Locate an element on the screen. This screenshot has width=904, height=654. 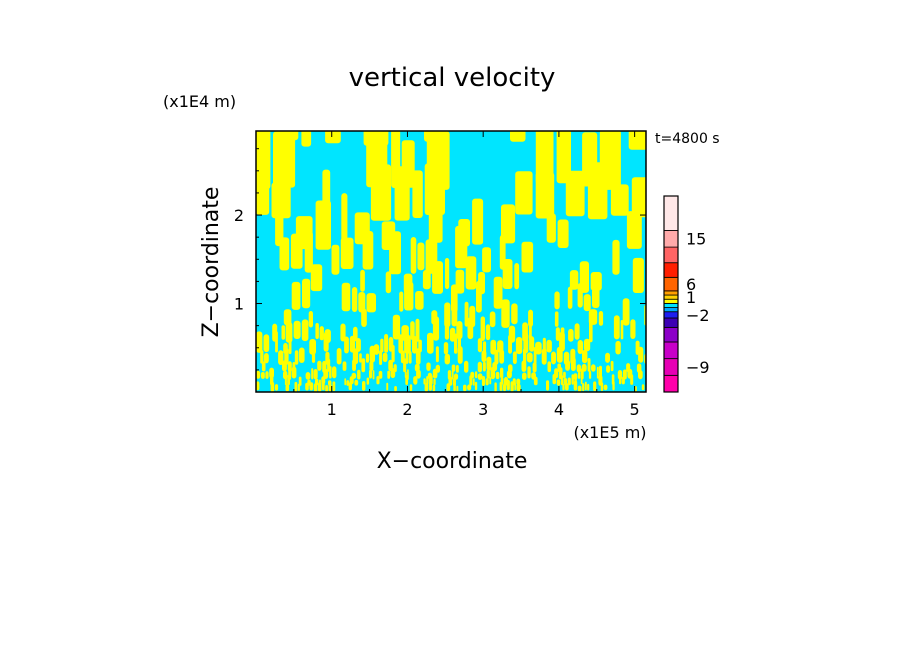
colorbar-label: −2 is located at coordinates (698, 315).